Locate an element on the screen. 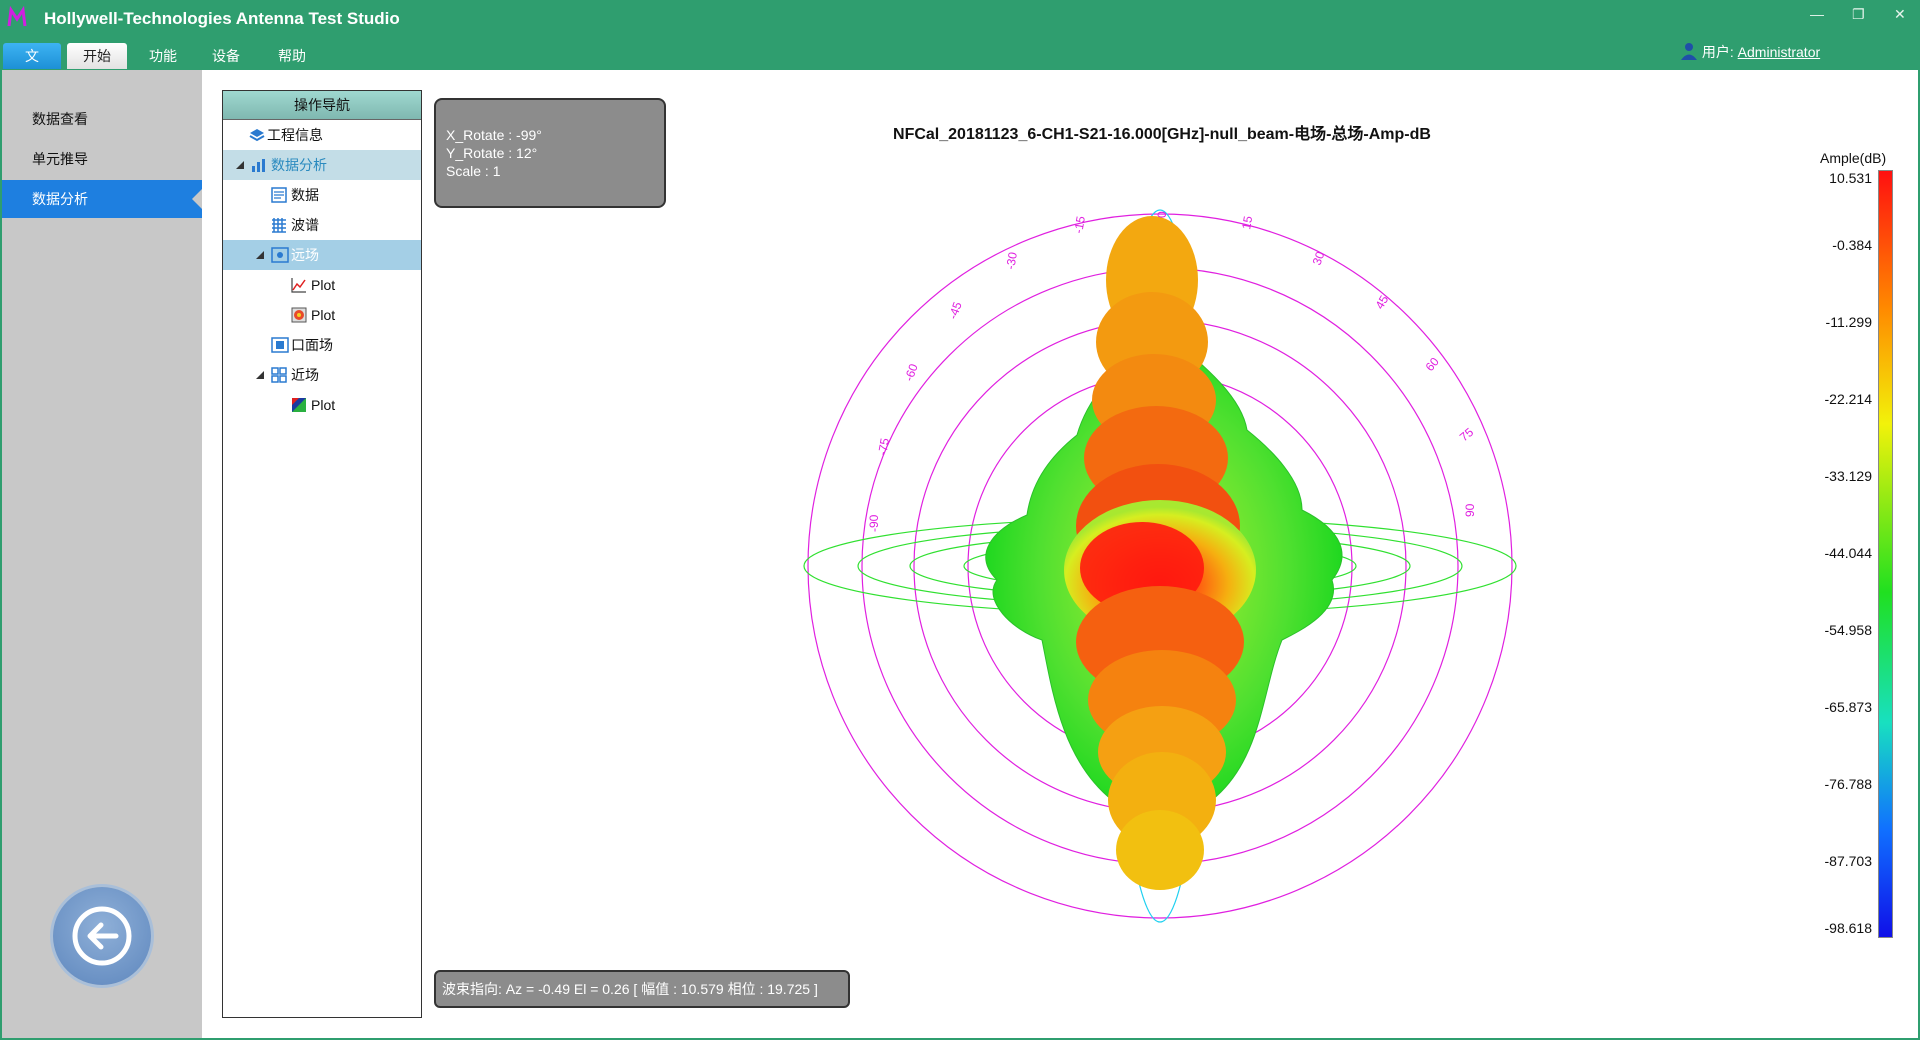 This screenshot has width=1920, height=1040. nav-item-label: 数据 is located at coordinates (305, 195).